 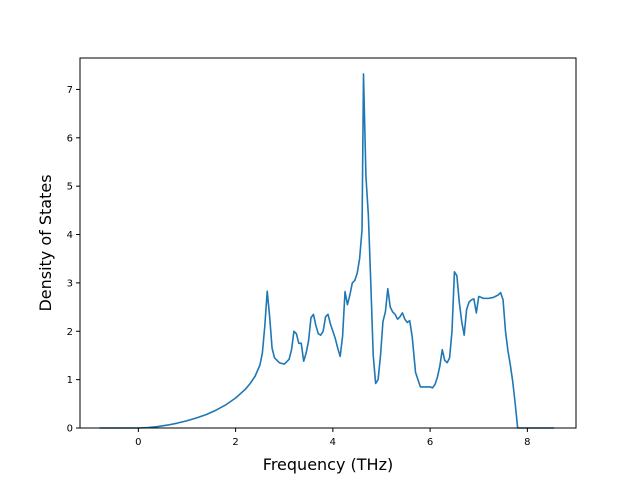 I want to click on y-tick-label: 1, so click(x=70, y=380).